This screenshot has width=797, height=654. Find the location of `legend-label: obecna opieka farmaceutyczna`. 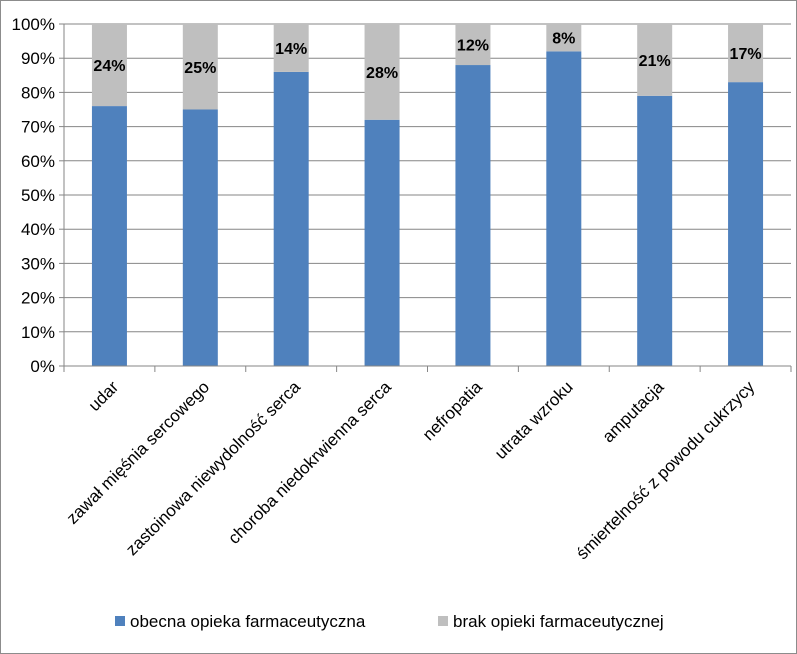

legend-label: obecna opieka farmaceutyczna is located at coordinates (248, 621).